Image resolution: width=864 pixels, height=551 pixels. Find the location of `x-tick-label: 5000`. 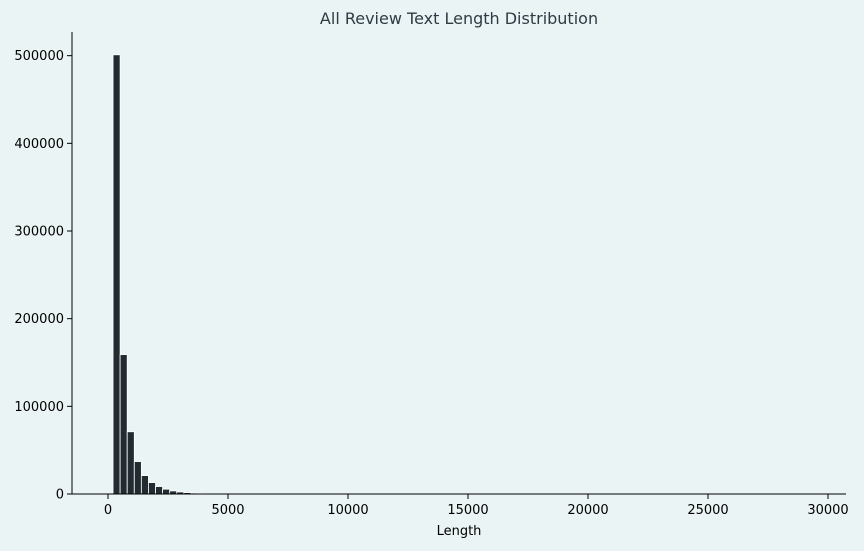

x-tick-label: 5000 is located at coordinates (227, 510).